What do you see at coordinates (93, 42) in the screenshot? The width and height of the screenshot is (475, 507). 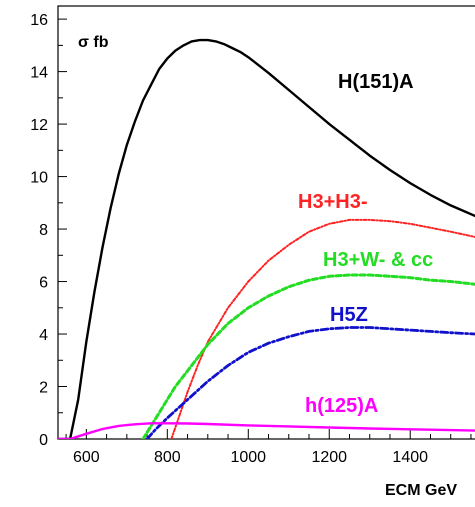 I see `y-axis-title: σ fb` at bounding box center [93, 42].